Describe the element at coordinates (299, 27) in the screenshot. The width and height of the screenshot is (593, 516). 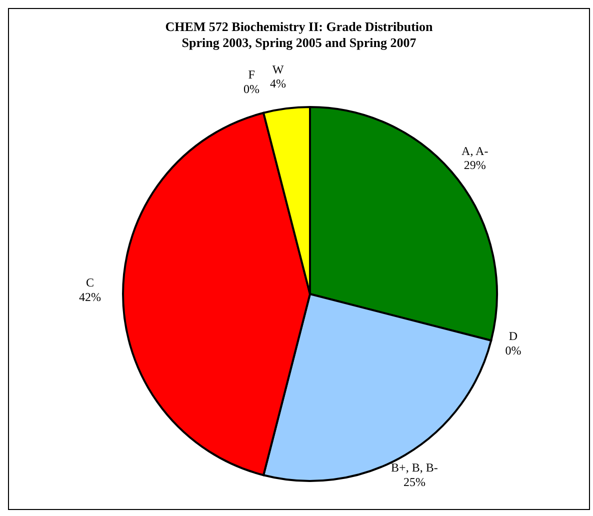
I see `chart-title: CHEM 572 Biochemistry II: Grade Distribution` at that location.